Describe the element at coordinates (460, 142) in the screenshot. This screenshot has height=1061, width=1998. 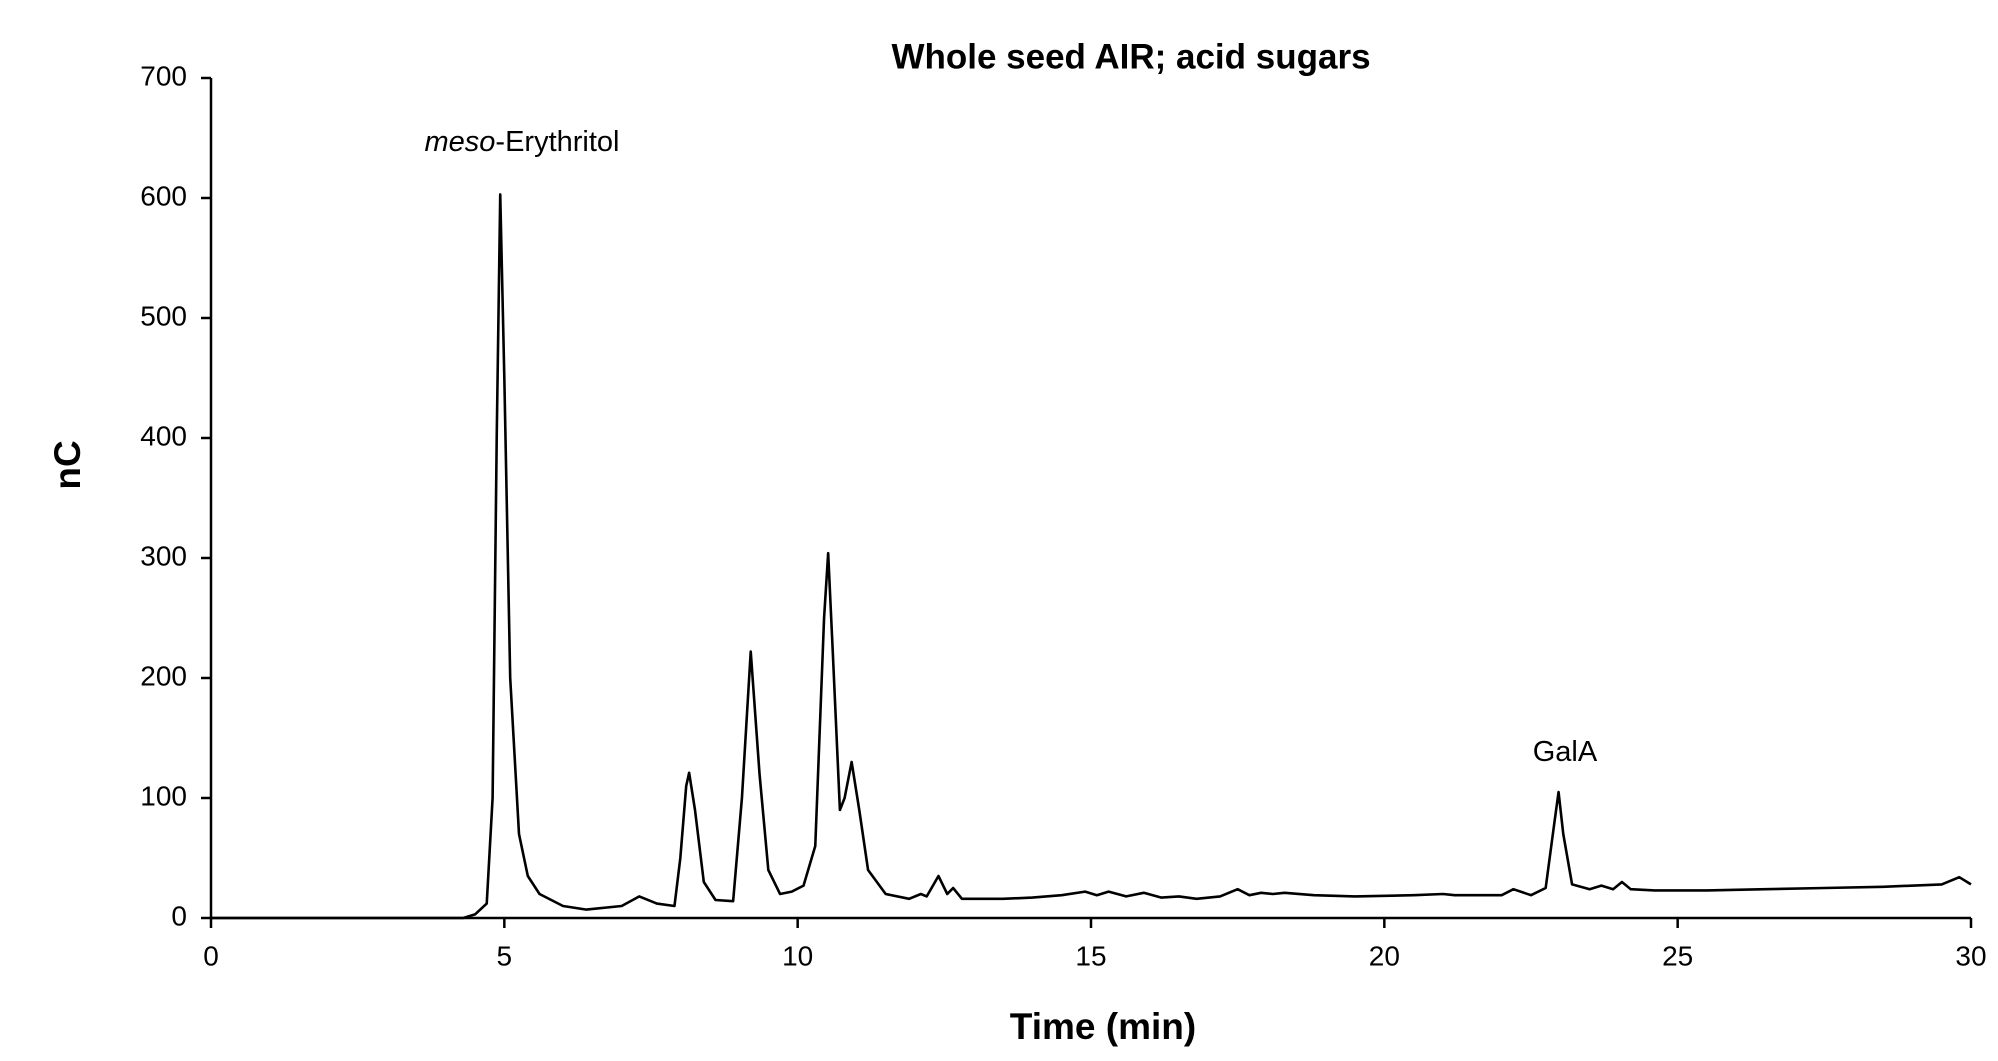
I see `annotation-italic: meso` at that location.